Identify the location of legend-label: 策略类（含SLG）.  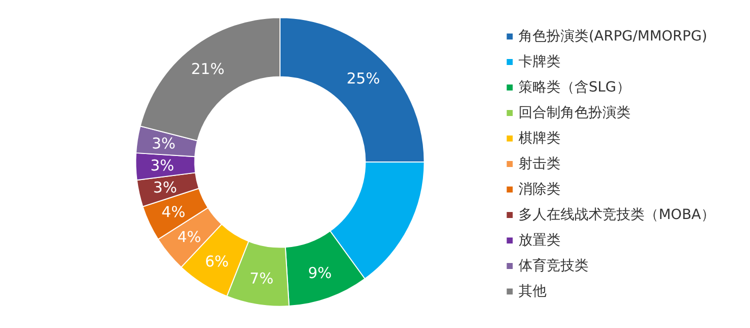
(574, 88).